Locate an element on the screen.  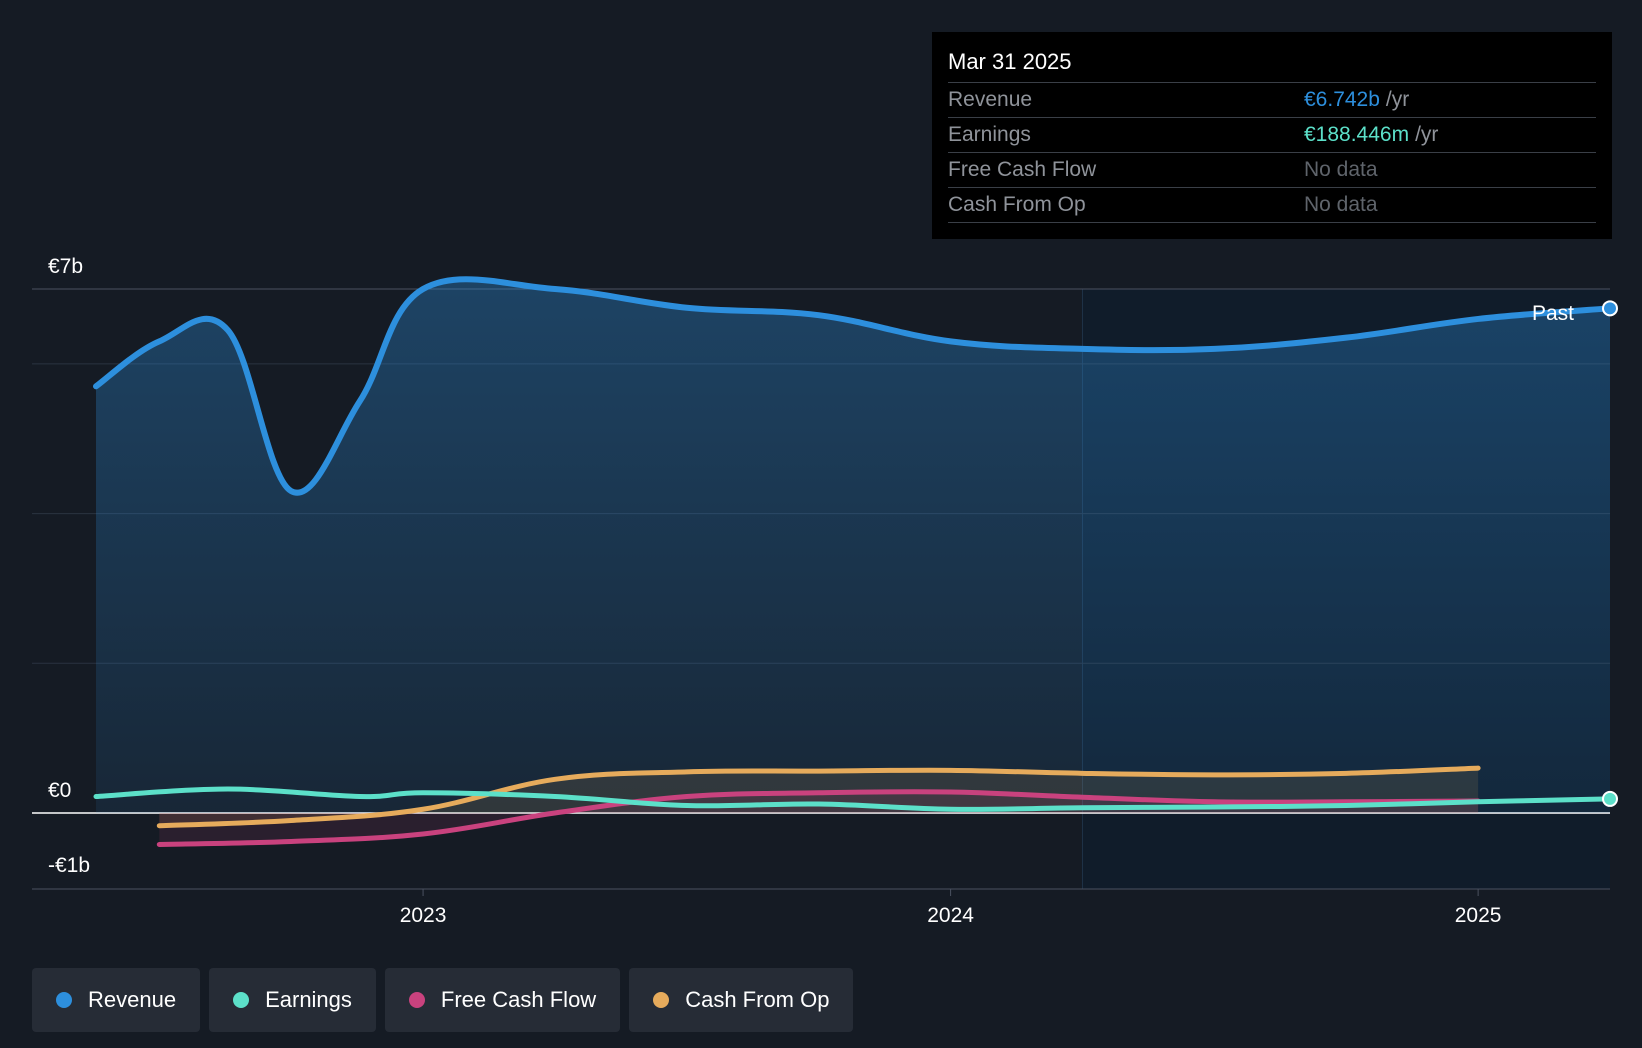
legend-item-cash-from-op: Cash From Op is located at coordinates (741, 1000).